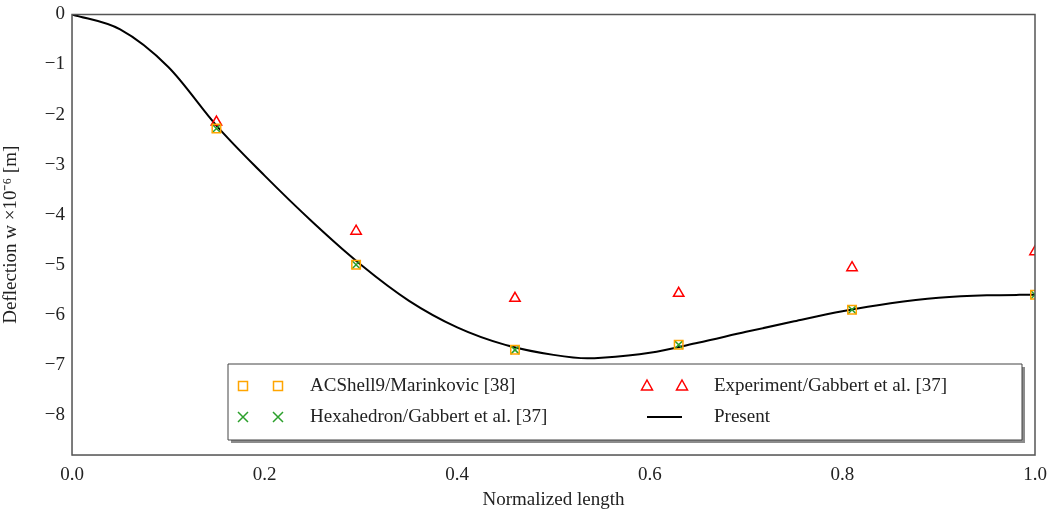 The height and width of the screenshot is (511, 1051). What do you see at coordinates (72, 474) in the screenshot?
I see `x-tick-label: 0.0` at bounding box center [72, 474].